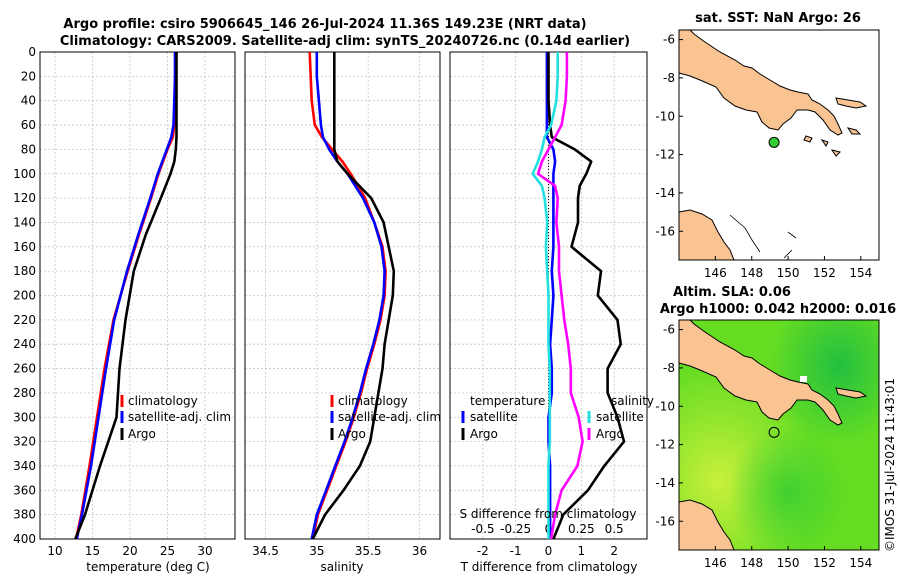 This screenshot has width=900, height=580. What do you see at coordinates (316, 551) in the screenshot?
I see `x-tick-label: 35` at bounding box center [316, 551].